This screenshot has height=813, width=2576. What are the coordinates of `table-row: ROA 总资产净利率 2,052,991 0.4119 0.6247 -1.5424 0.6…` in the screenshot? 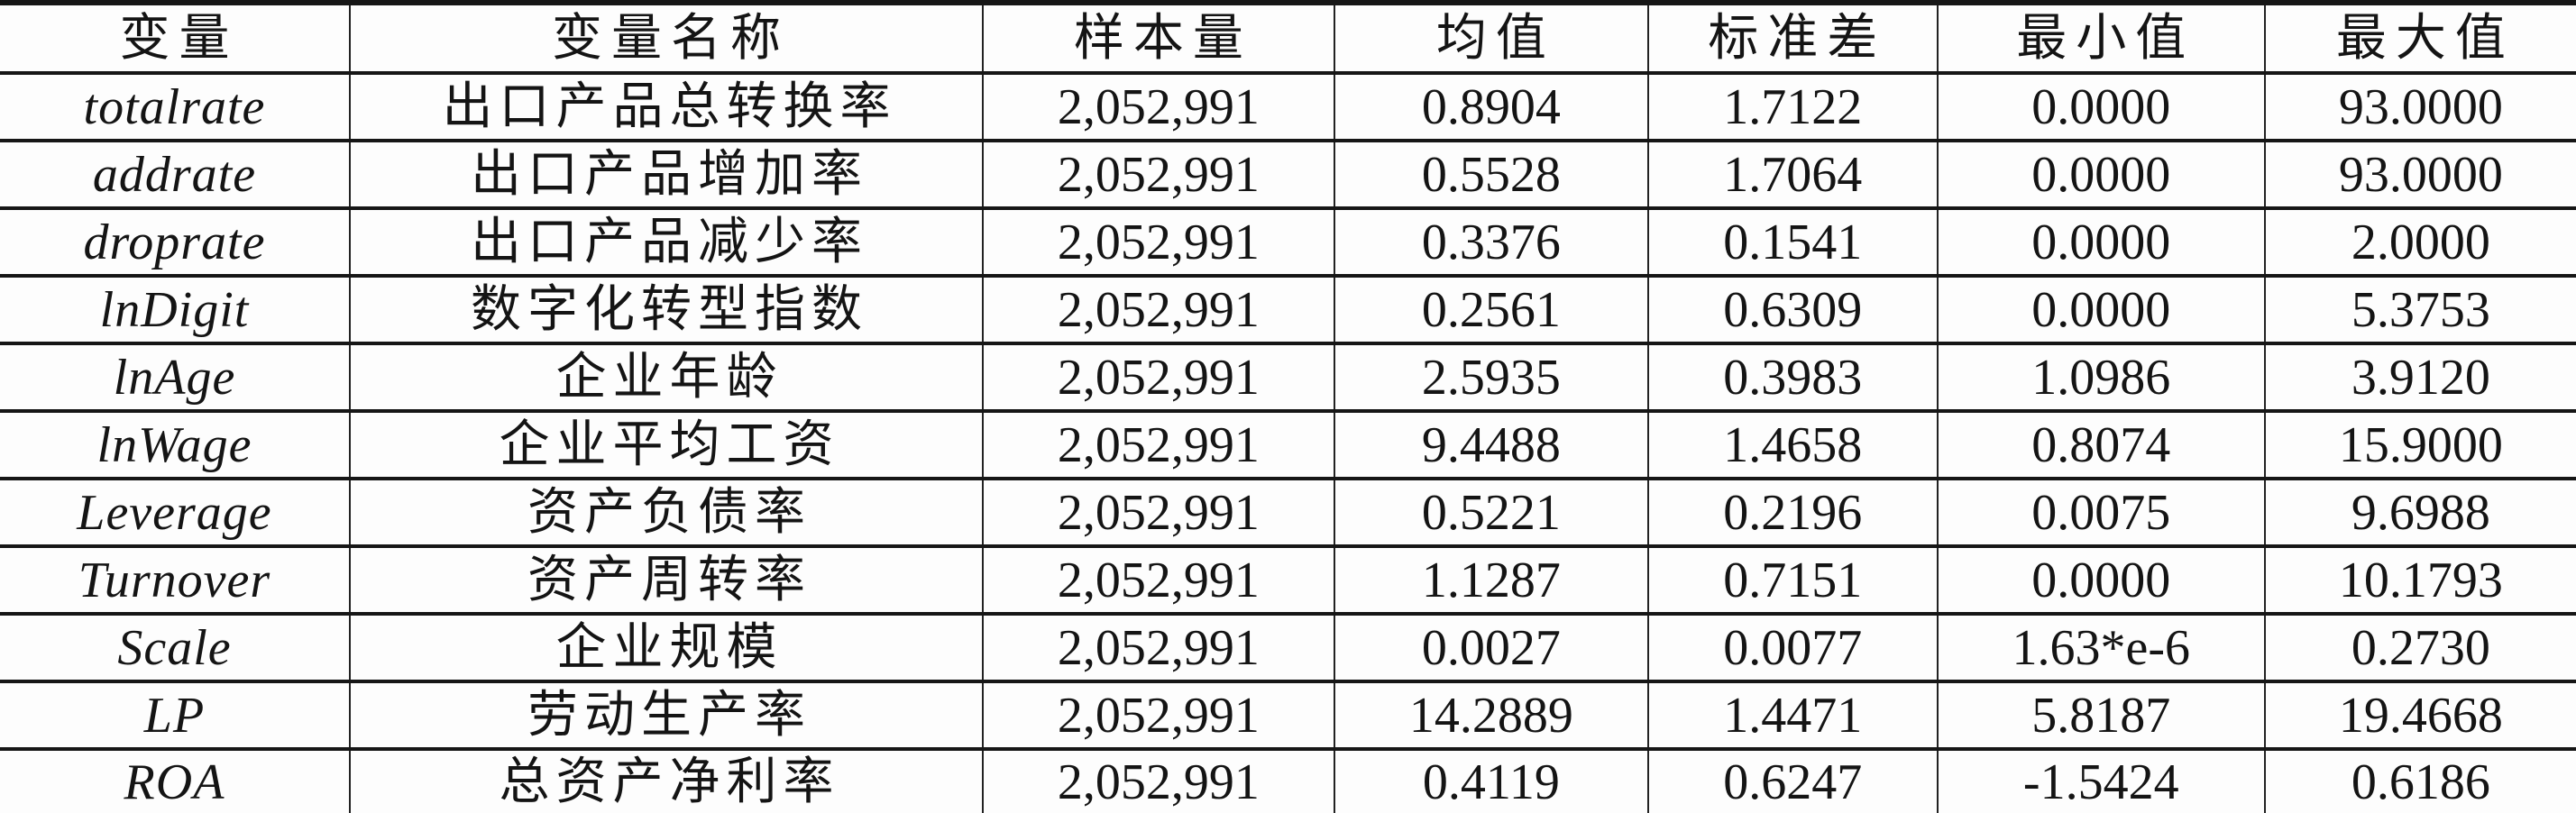 It's located at (1288, 781).